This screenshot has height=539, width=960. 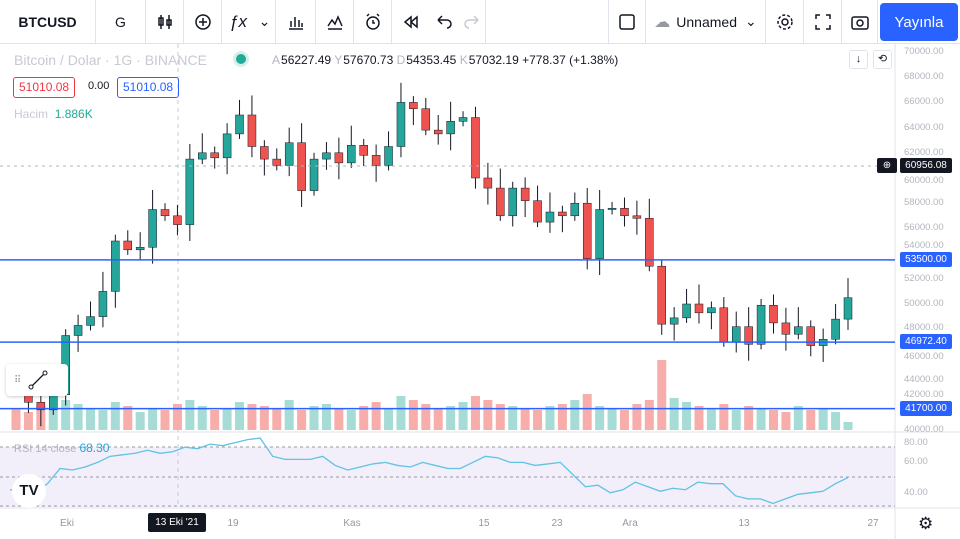 What do you see at coordinates (276, 60) in the screenshot?
I see `open-key: A` at bounding box center [276, 60].